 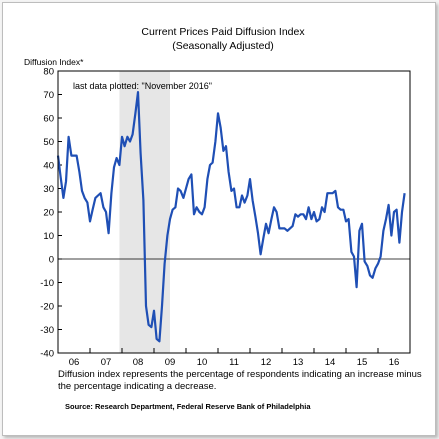 I want to click on y-tick-label: 40, so click(x=48, y=166).